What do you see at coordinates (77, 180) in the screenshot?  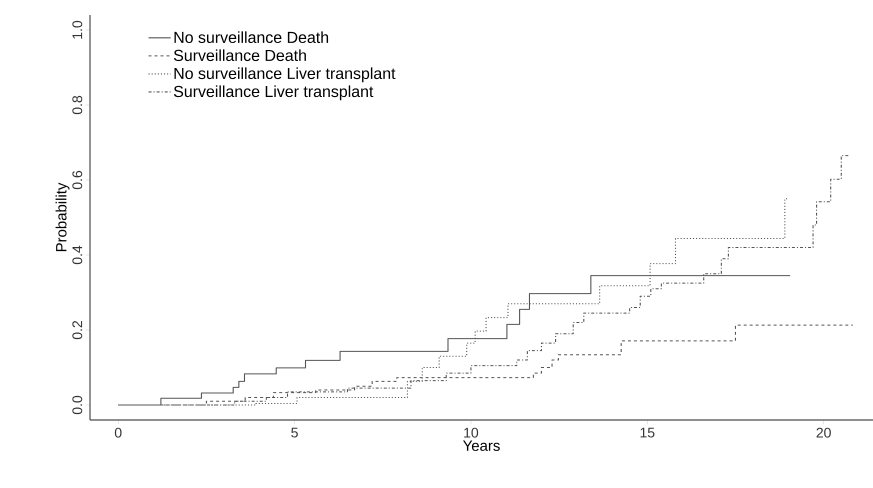 I see `y-tick-label: 0.6` at bounding box center [77, 180].